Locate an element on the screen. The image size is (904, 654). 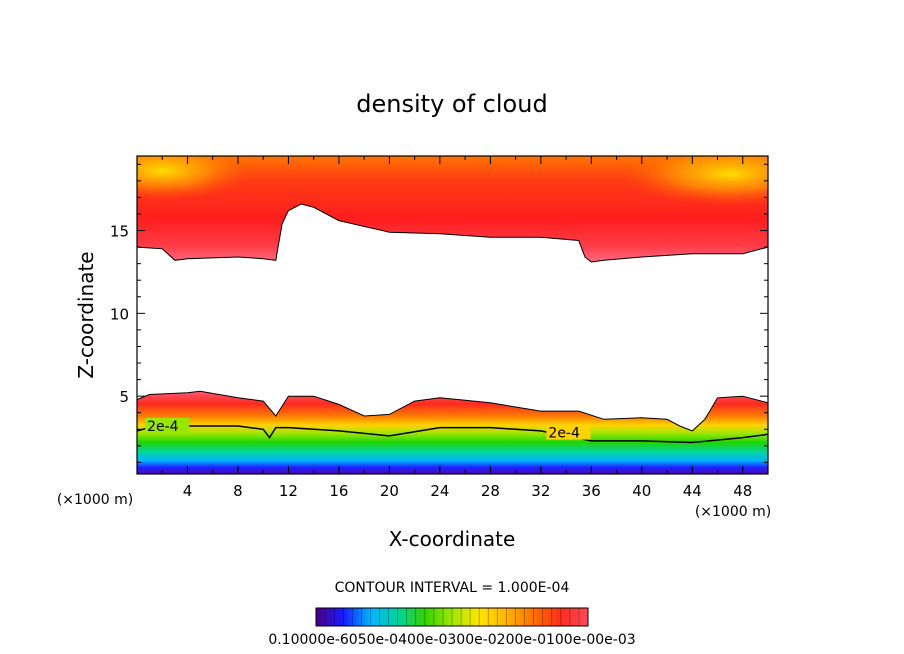
upper-layer-contour is located at coordinates (452, 233).